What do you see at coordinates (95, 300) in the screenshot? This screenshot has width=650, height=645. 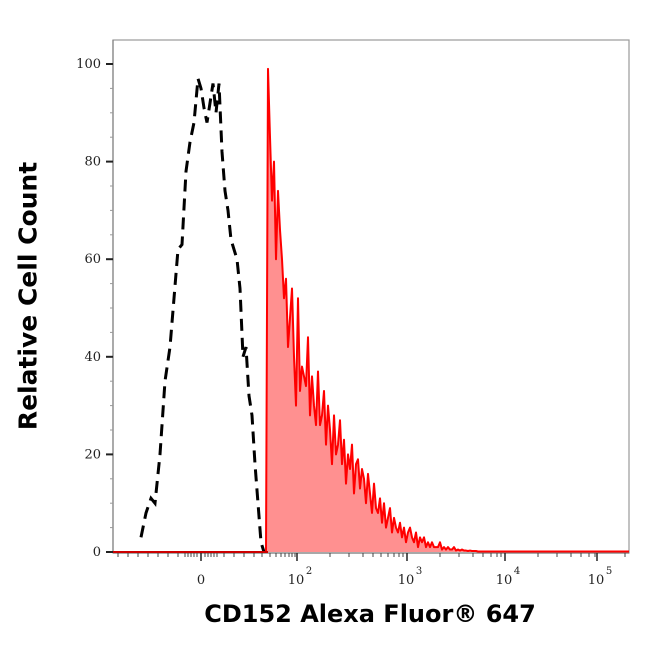 I see `y-axis: 0 20 40 60 80 100` at bounding box center [95, 300].